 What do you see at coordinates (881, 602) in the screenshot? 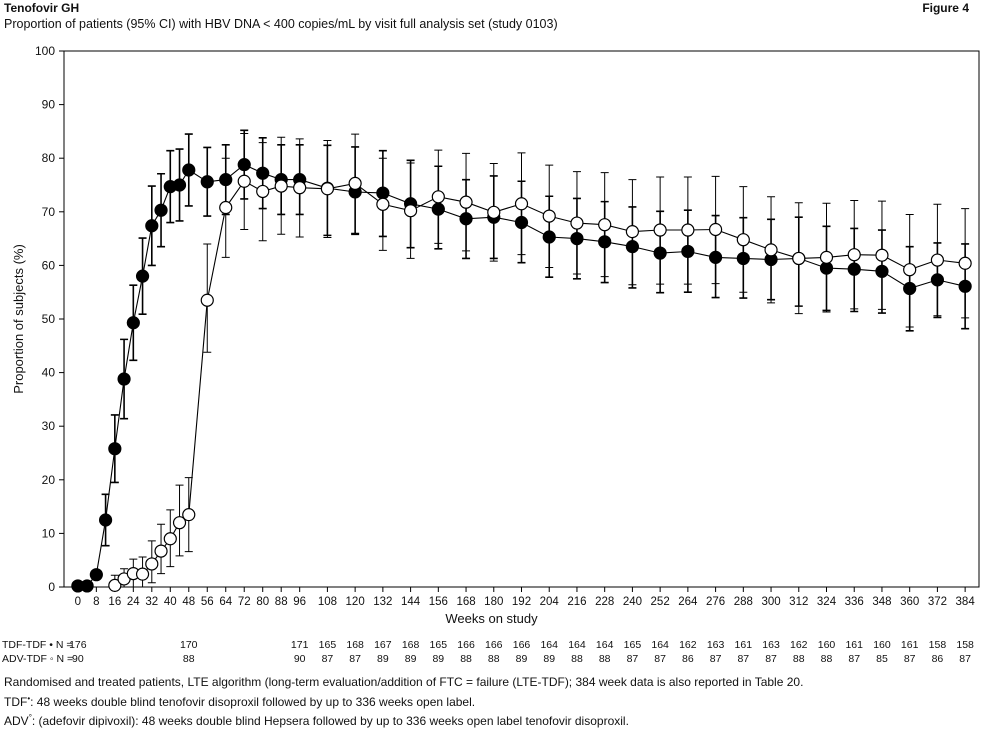
I see `x-tick-label: 348` at bounding box center [881, 602].